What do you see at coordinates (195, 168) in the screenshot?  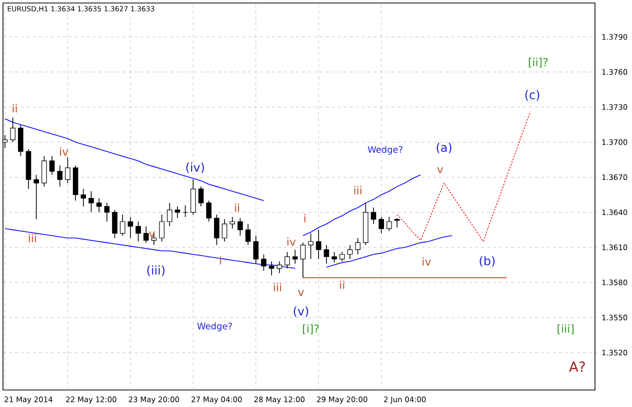 I see `annotation: (iv)` at bounding box center [195, 168].